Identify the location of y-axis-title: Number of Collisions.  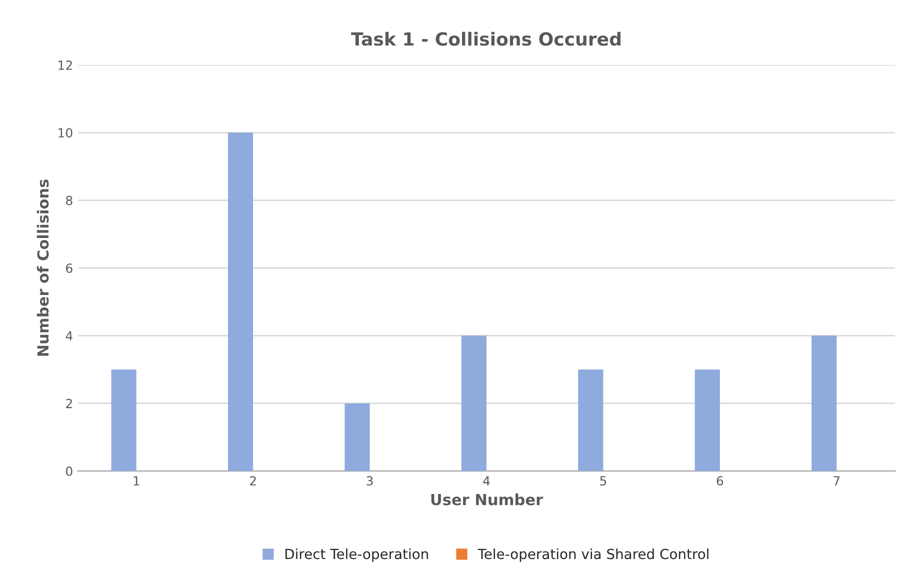
(42, 268).